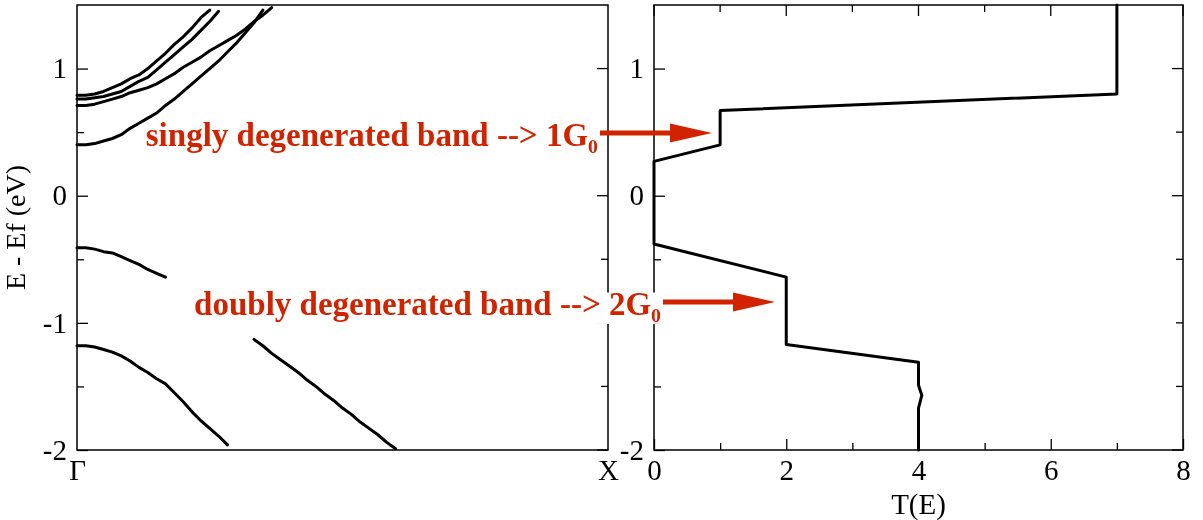 Image resolution: width=1203 pixels, height=520 pixels. What do you see at coordinates (609, 469) in the screenshot?
I see `x-tick-label: X` at bounding box center [609, 469].